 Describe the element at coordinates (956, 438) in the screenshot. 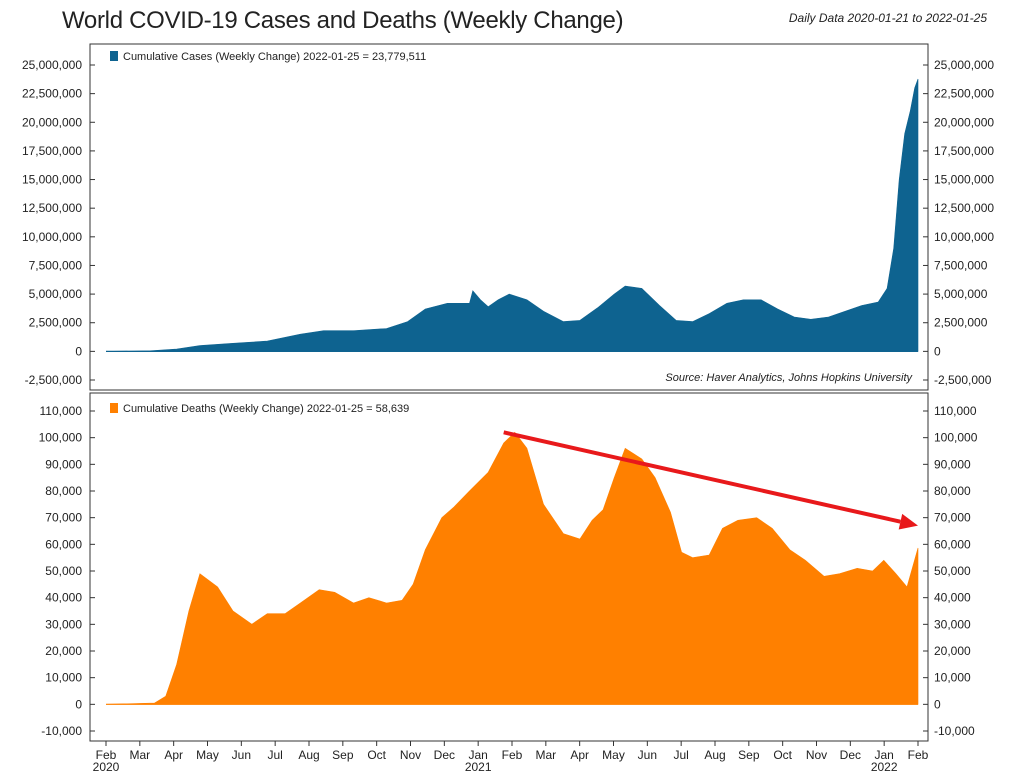

I see `y-tick-label-right: 100,000` at that location.